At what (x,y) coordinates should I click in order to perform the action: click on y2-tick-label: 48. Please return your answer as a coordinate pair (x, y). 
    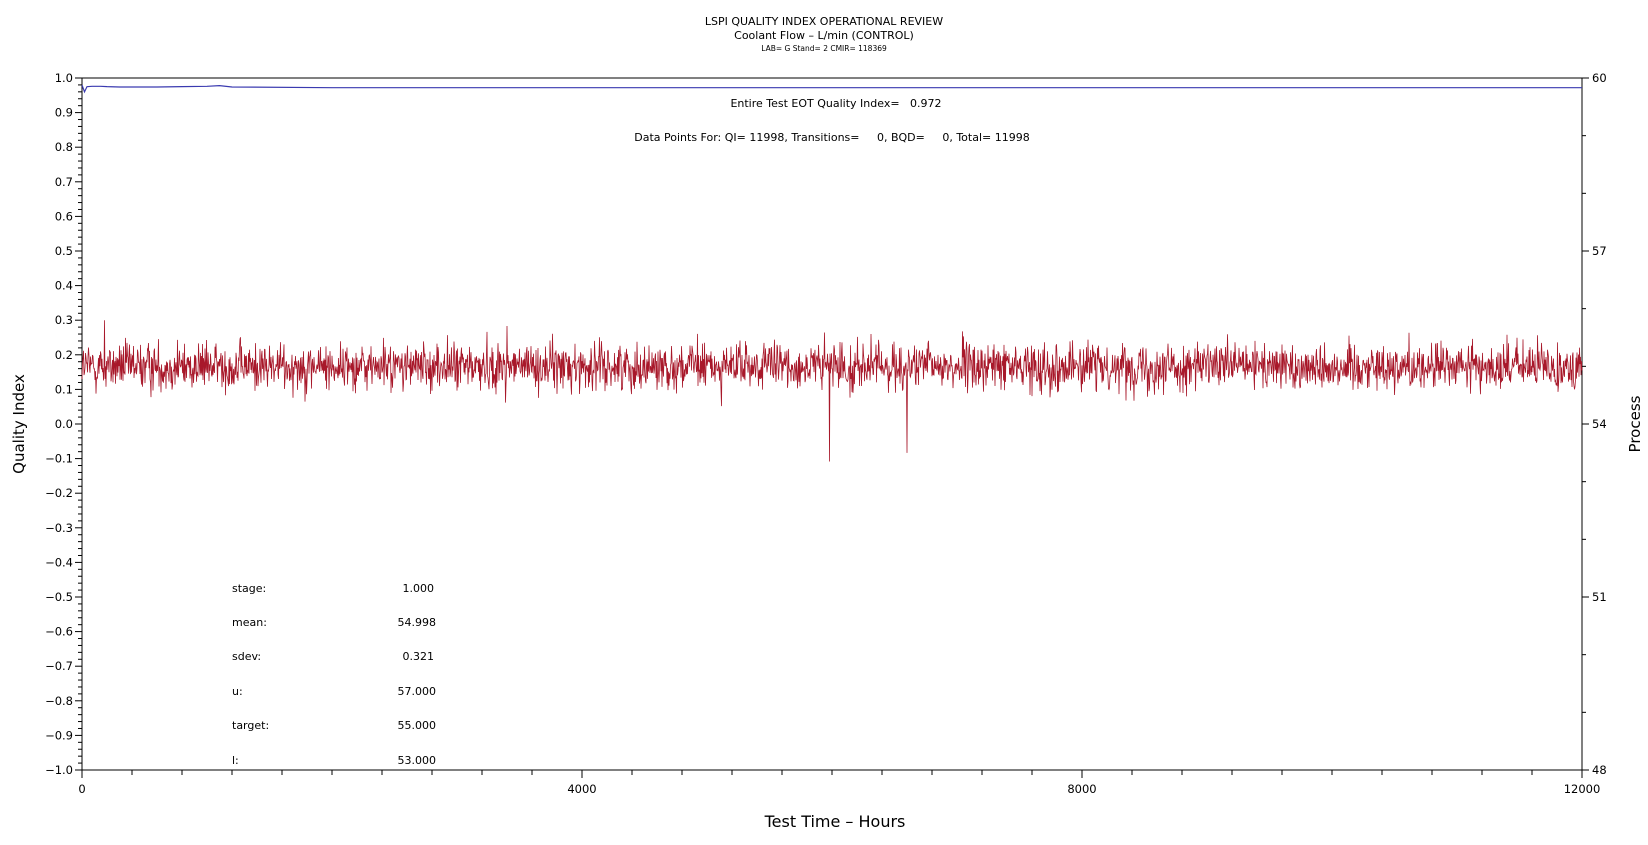
    Looking at the image, I should click on (1599, 770).